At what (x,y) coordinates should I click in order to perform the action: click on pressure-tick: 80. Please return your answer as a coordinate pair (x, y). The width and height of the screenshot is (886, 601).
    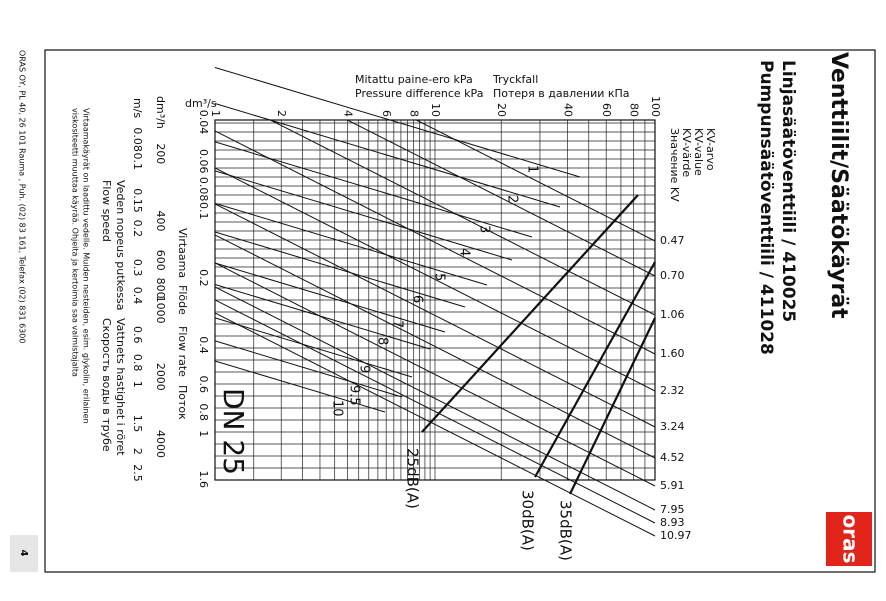
    Looking at the image, I should click on (634, 110).